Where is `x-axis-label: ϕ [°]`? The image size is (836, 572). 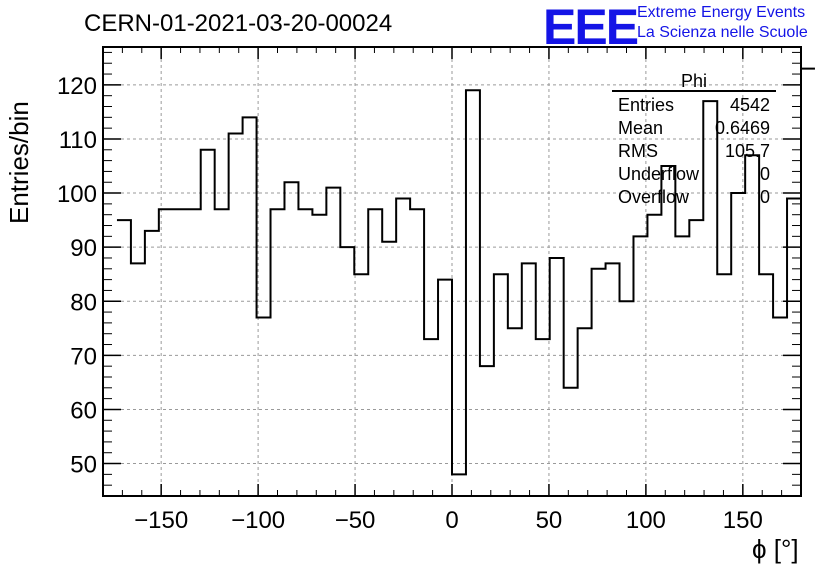
x-axis-label: ϕ [°] is located at coordinates (775, 549).